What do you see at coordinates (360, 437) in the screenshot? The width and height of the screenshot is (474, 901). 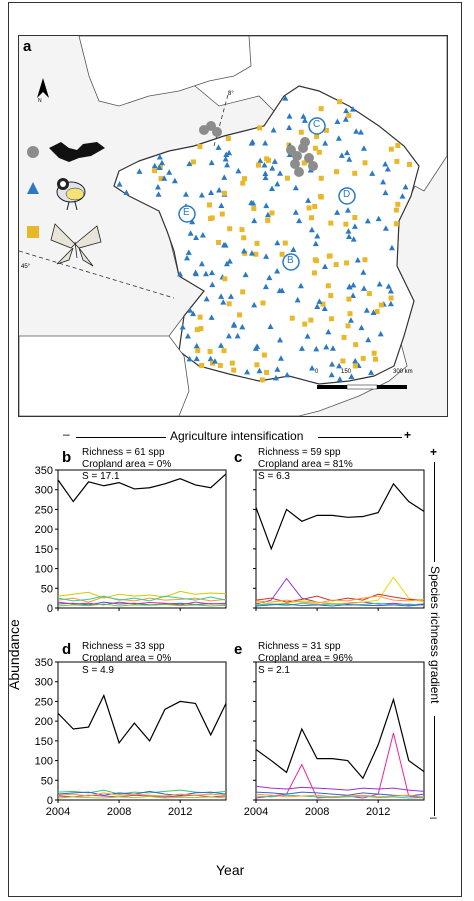 I see `gradient-top-line-right` at bounding box center [360, 437].